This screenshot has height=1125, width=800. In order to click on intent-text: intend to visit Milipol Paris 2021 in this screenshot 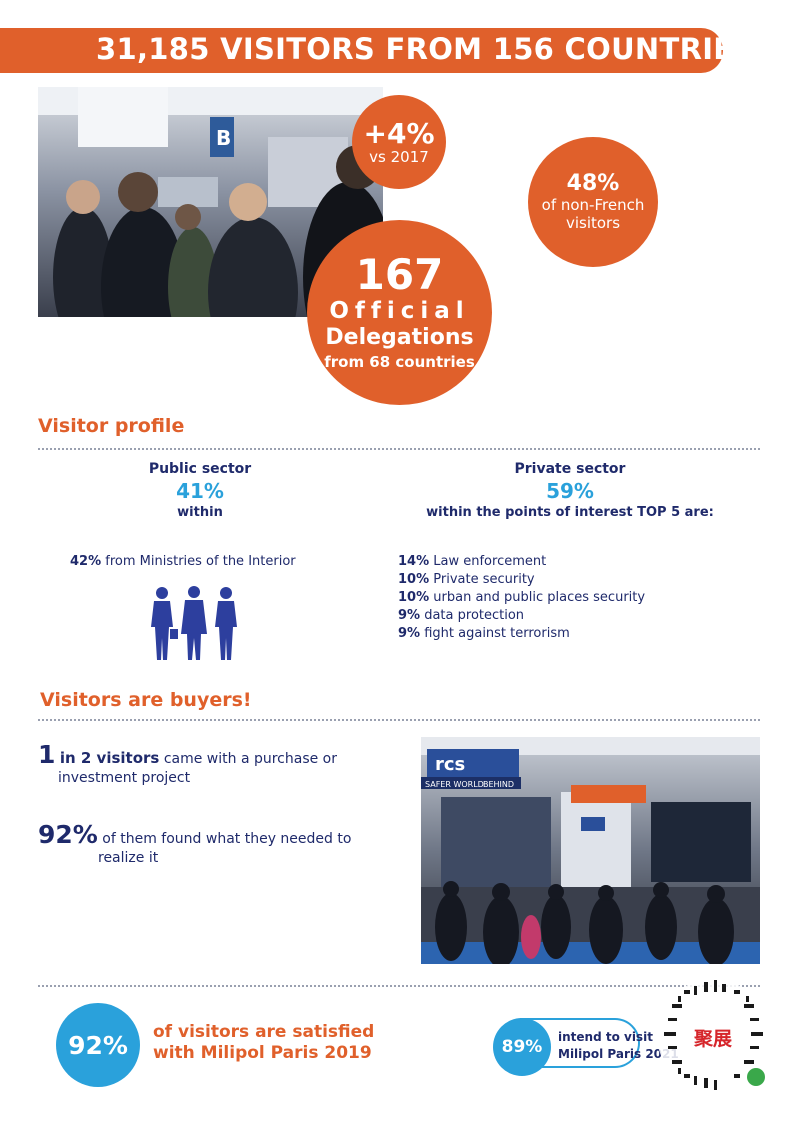, I will do `click(618, 1046)`.